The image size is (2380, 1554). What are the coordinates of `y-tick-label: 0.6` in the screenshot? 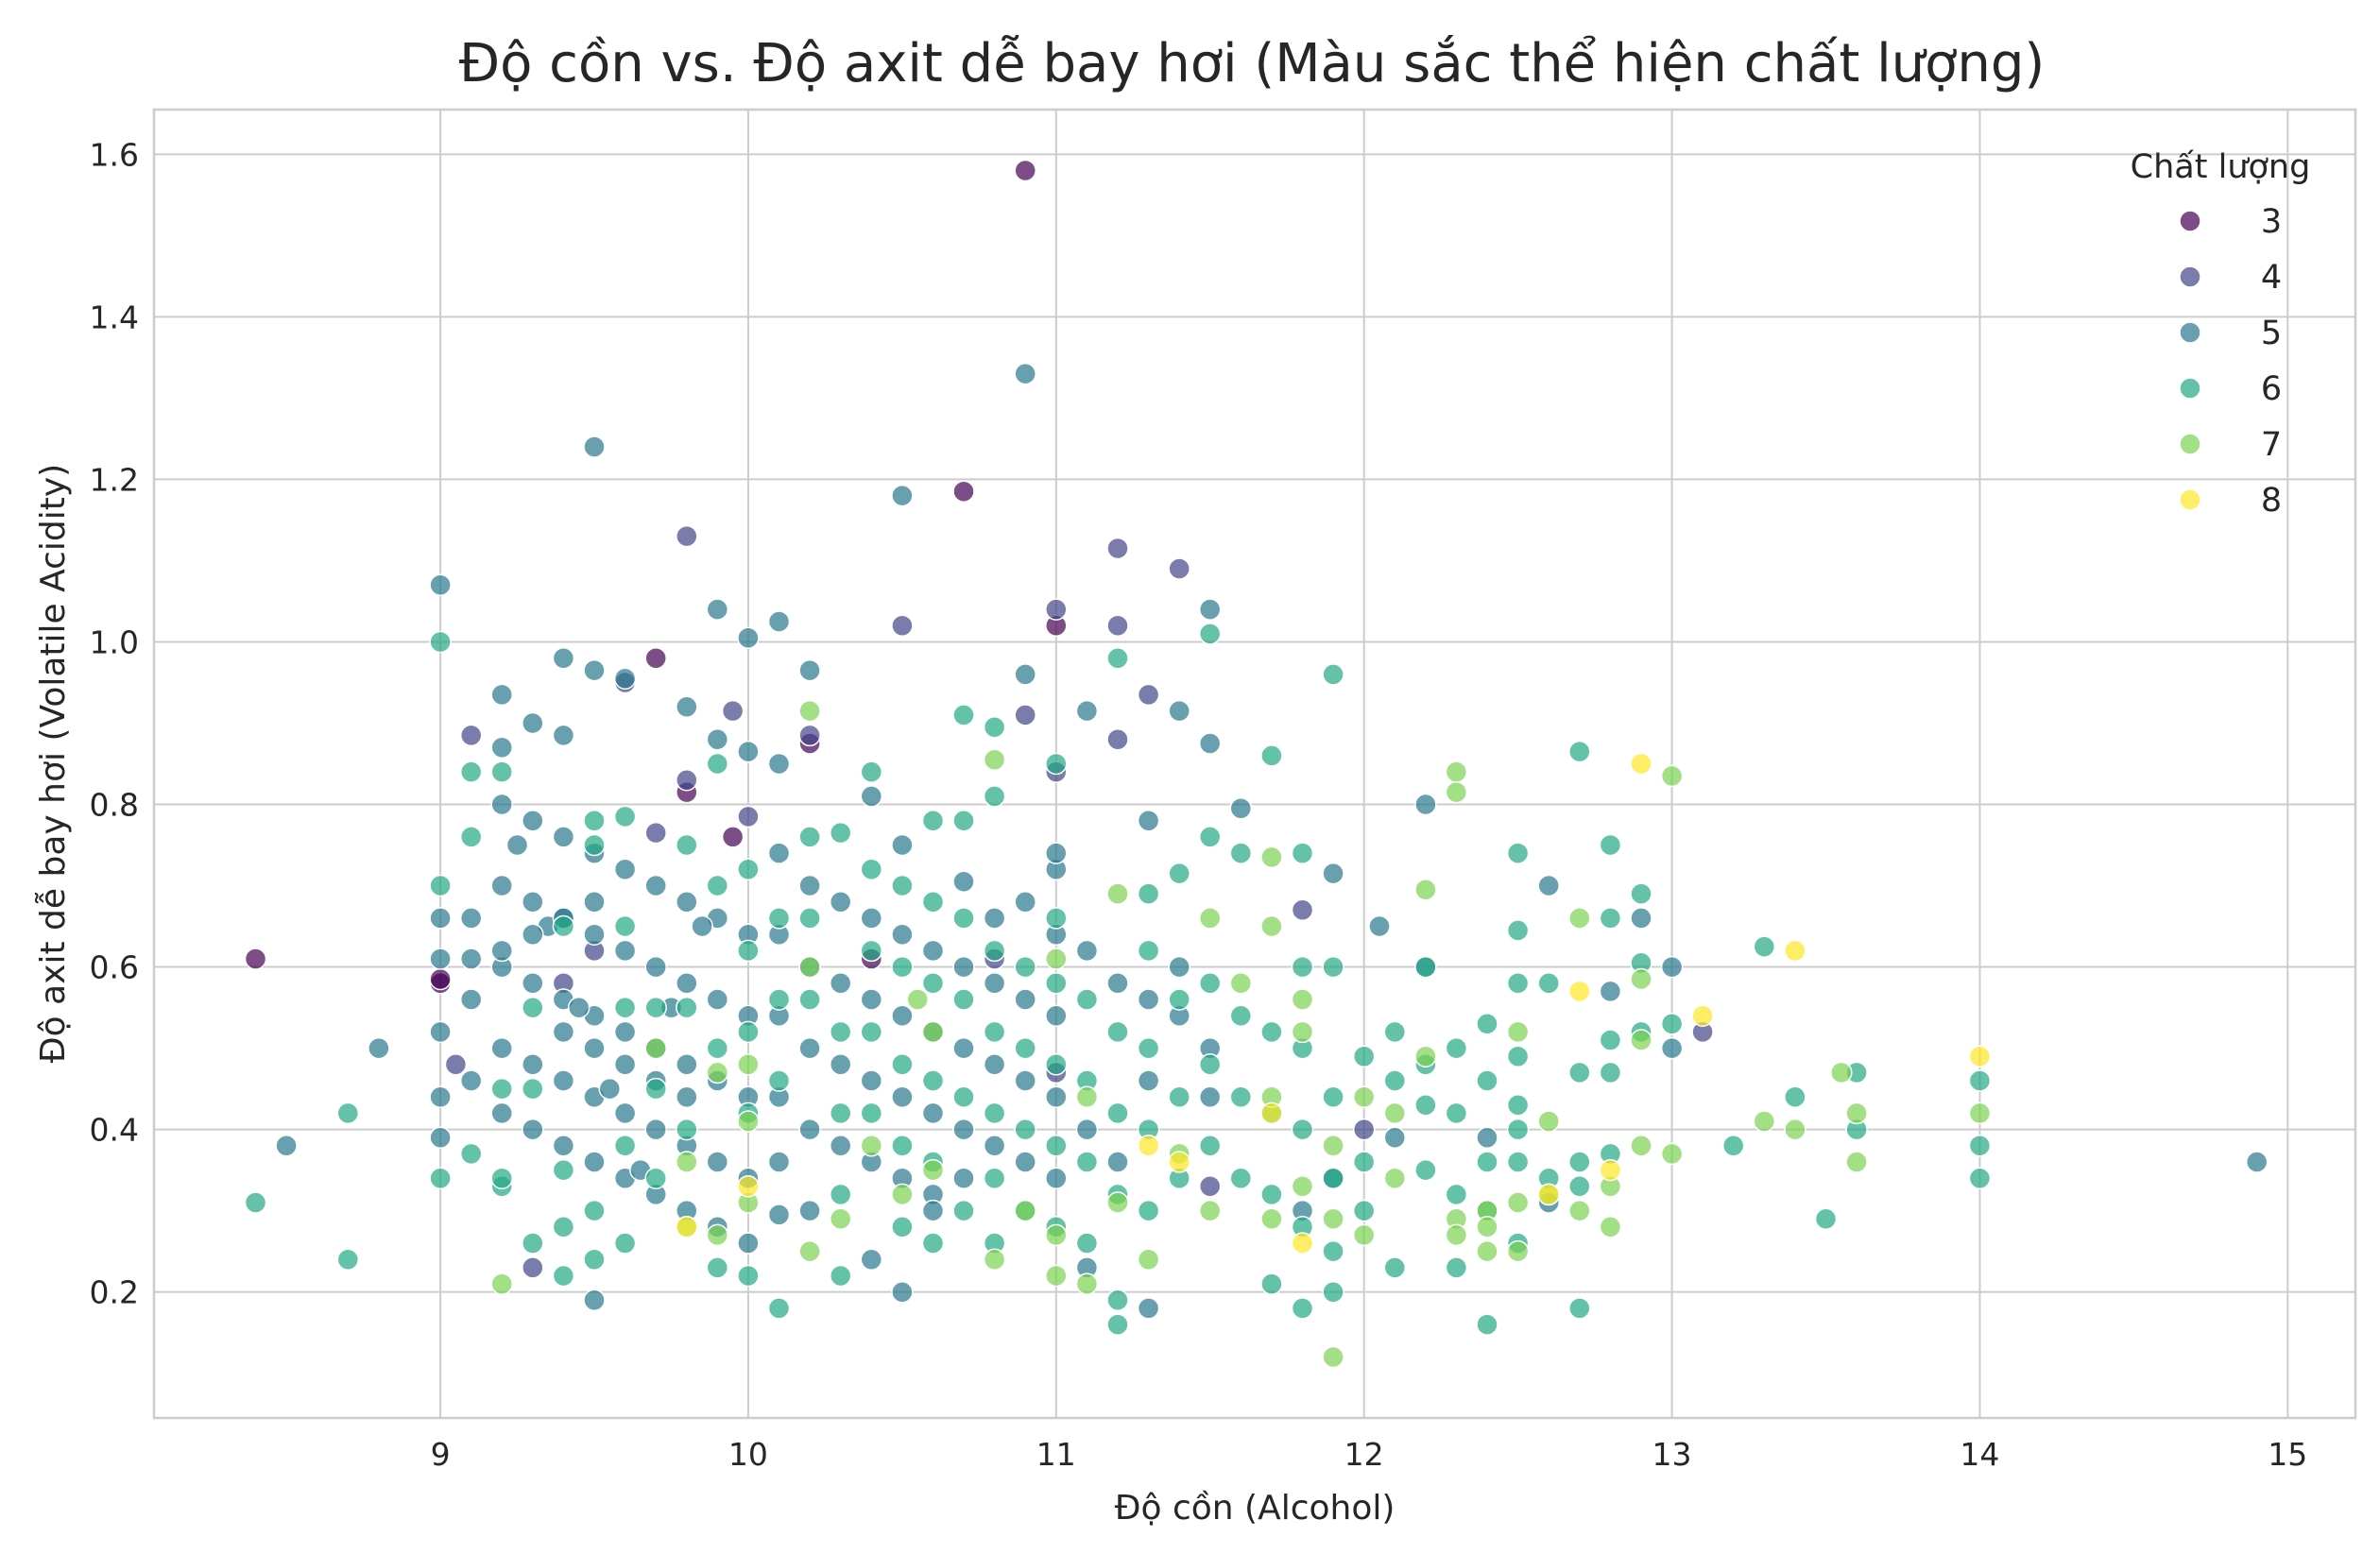 It's located at (114, 967).